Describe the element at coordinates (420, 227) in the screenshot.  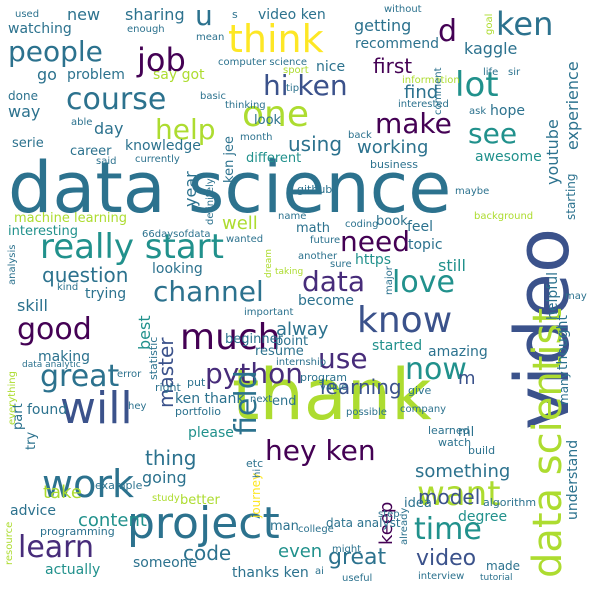
I see `word-feel: feel` at that location.